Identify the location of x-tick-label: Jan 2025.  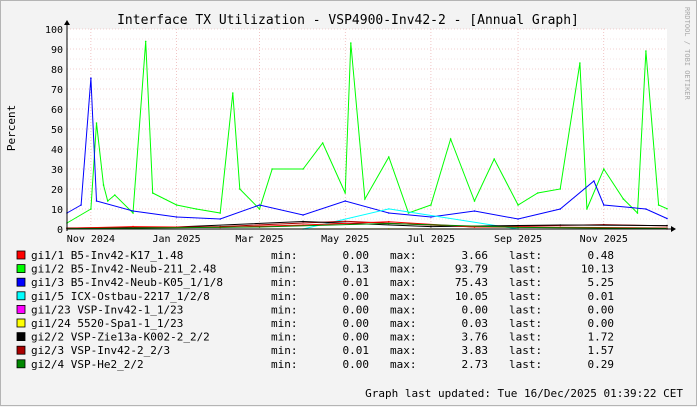
(177, 239).